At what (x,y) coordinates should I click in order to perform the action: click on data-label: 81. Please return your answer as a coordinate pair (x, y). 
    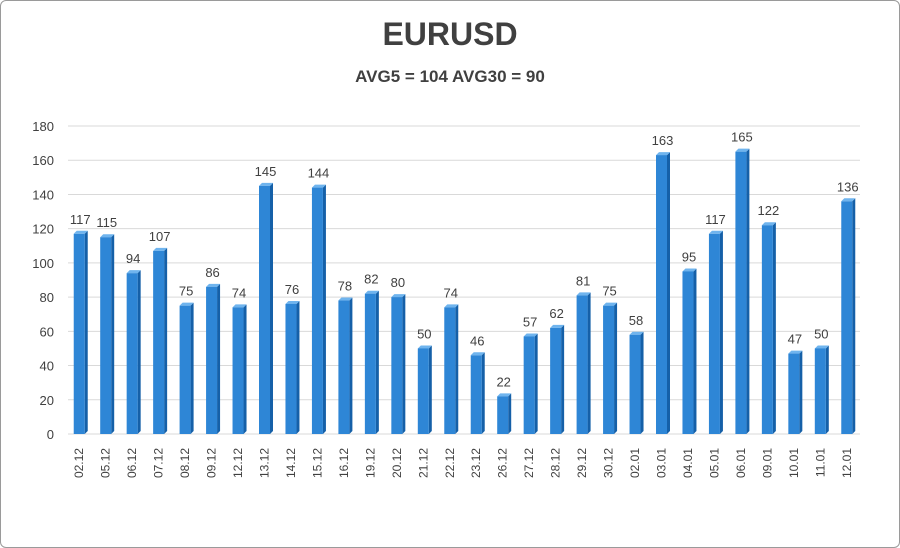
    Looking at the image, I should click on (583, 280).